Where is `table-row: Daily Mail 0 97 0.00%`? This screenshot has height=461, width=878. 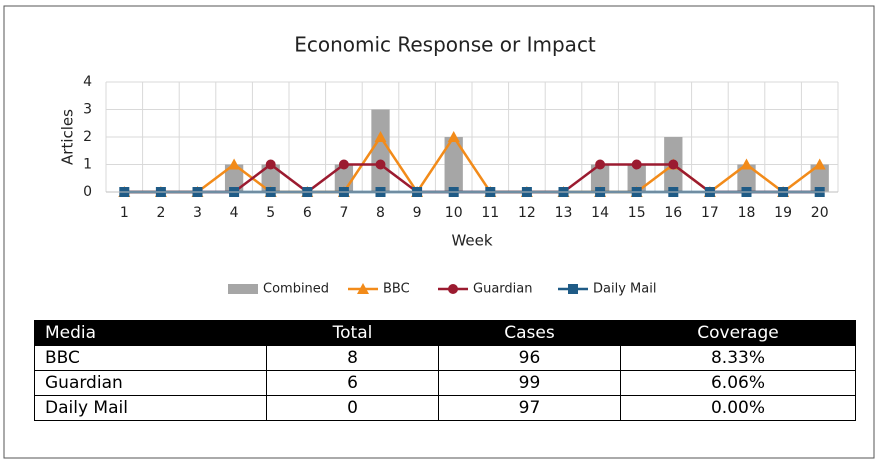
table-row: Daily Mail 0 97 0.00% is located at coordinates (445, 408).